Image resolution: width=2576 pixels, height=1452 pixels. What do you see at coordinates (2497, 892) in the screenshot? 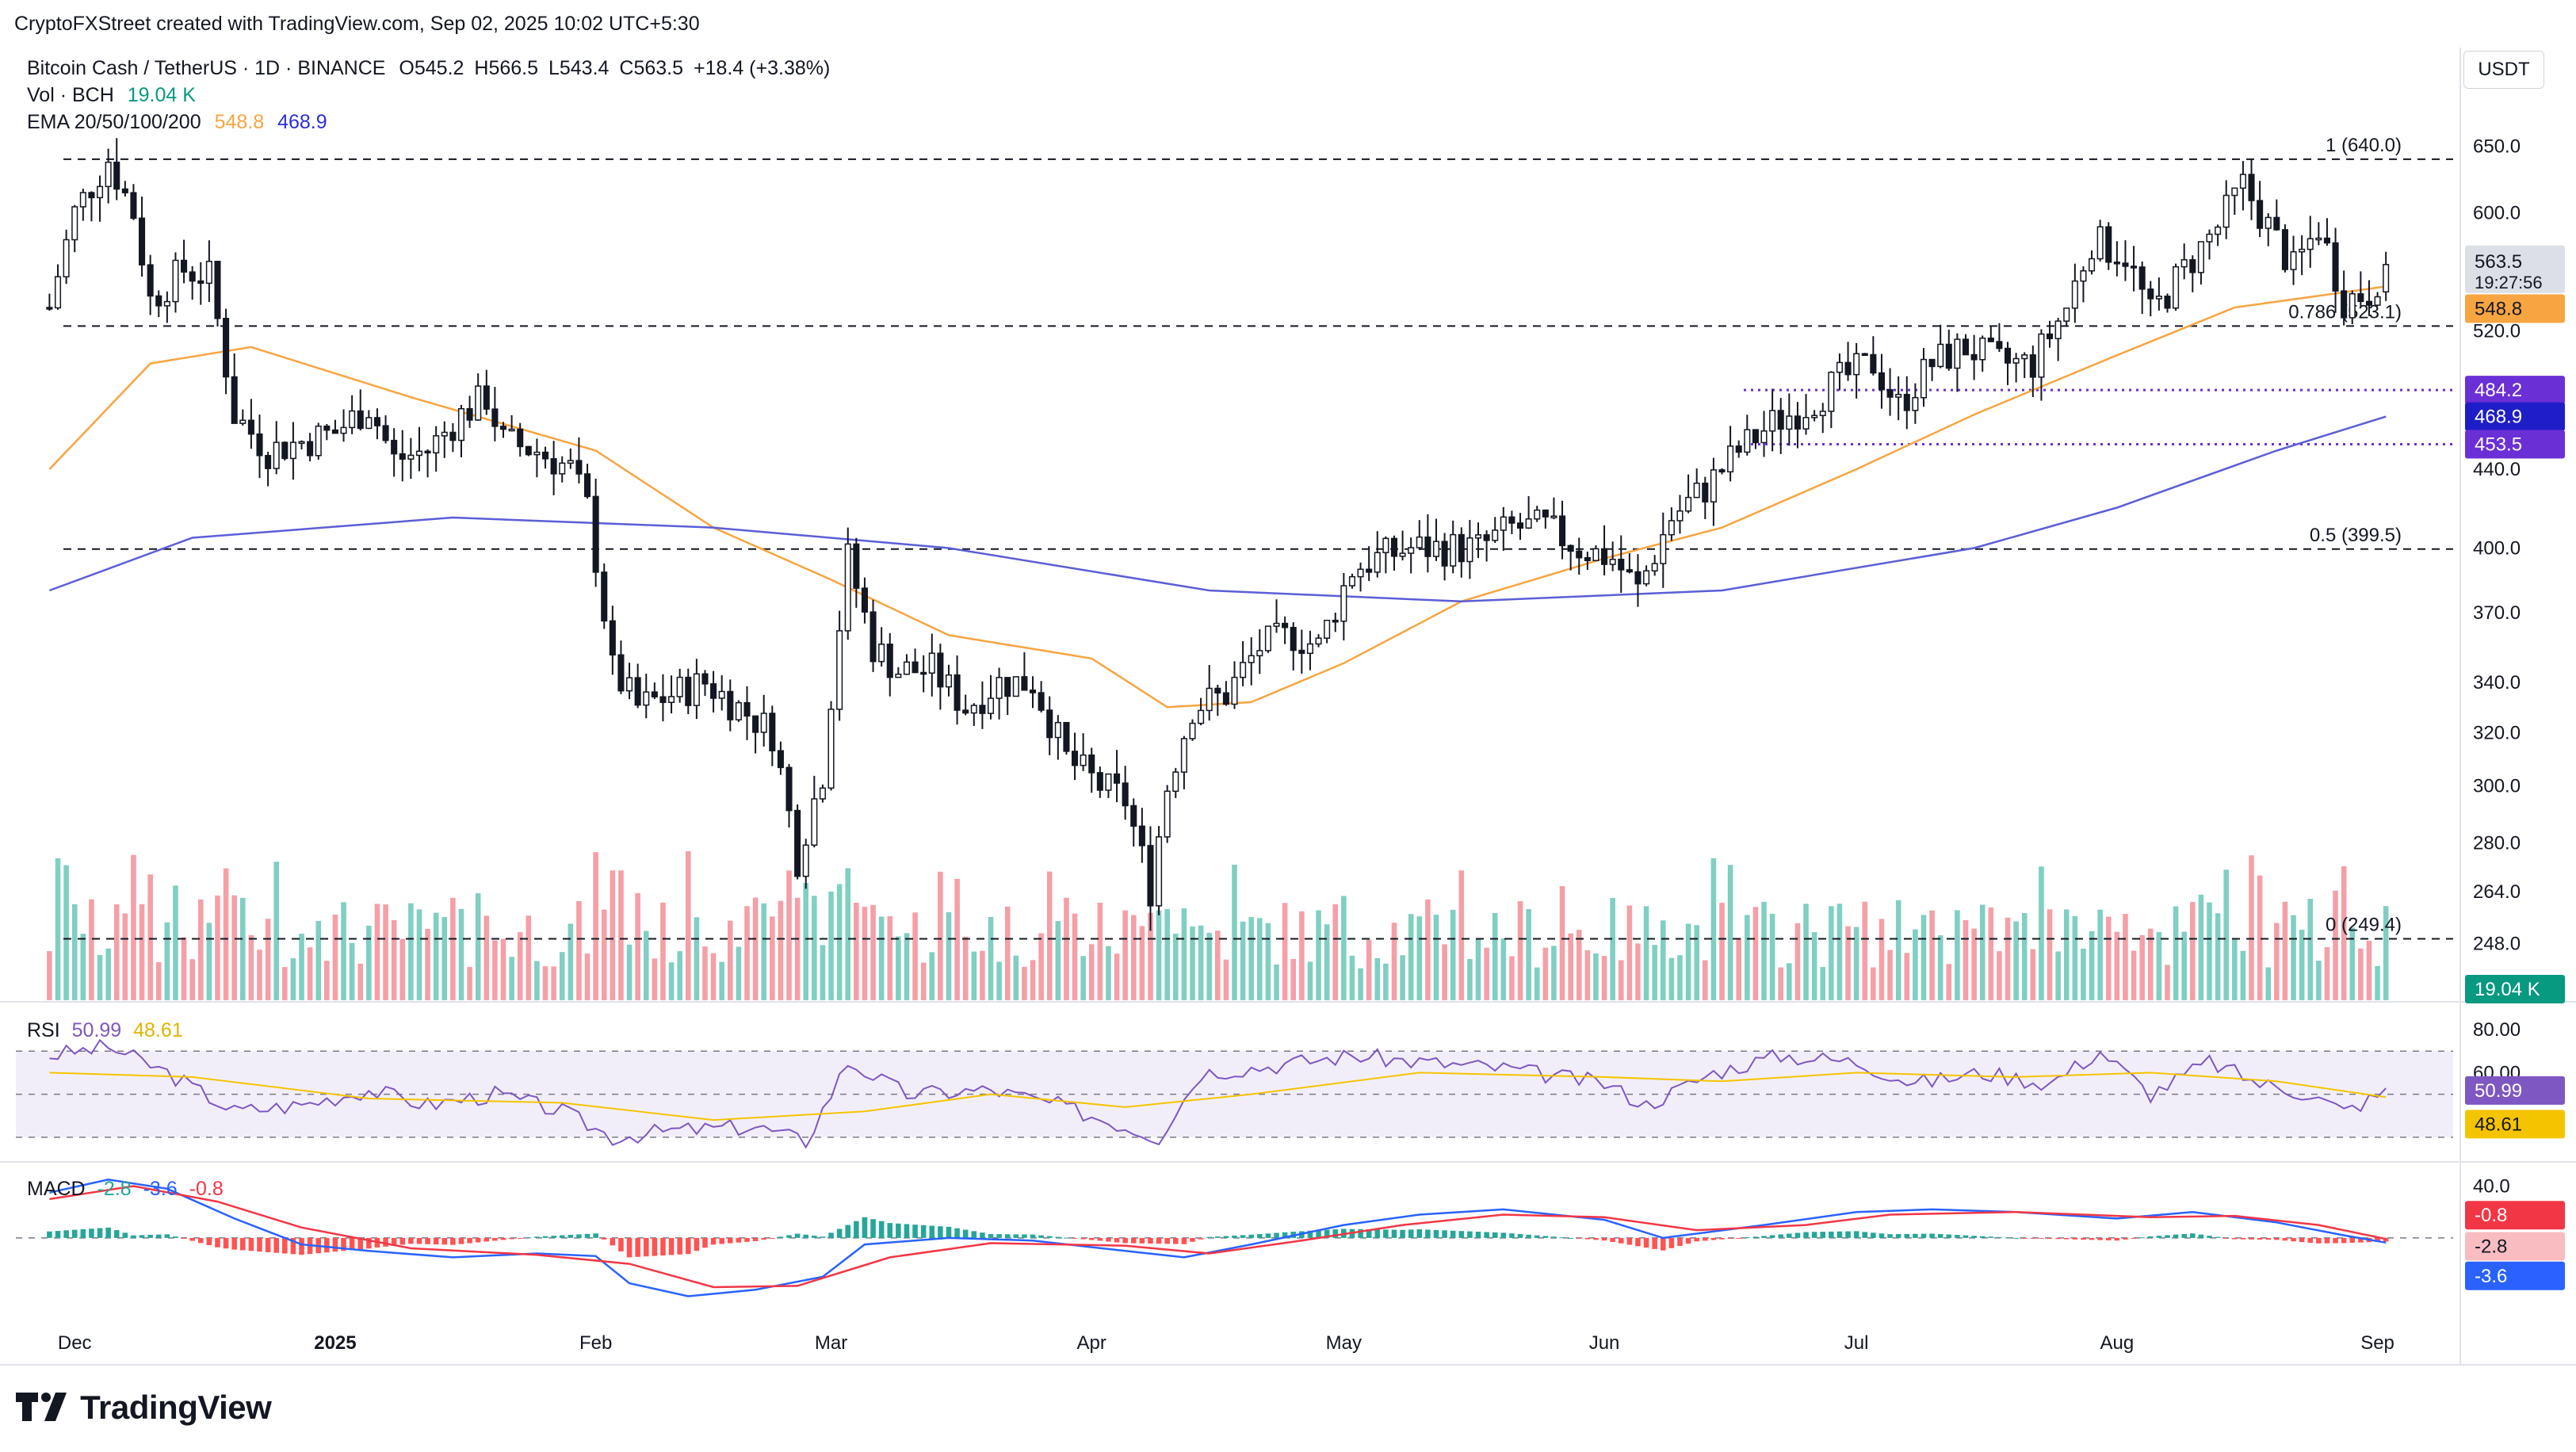
I see `price-axis-tick: 264.0` at bounding box center [2497, 892].